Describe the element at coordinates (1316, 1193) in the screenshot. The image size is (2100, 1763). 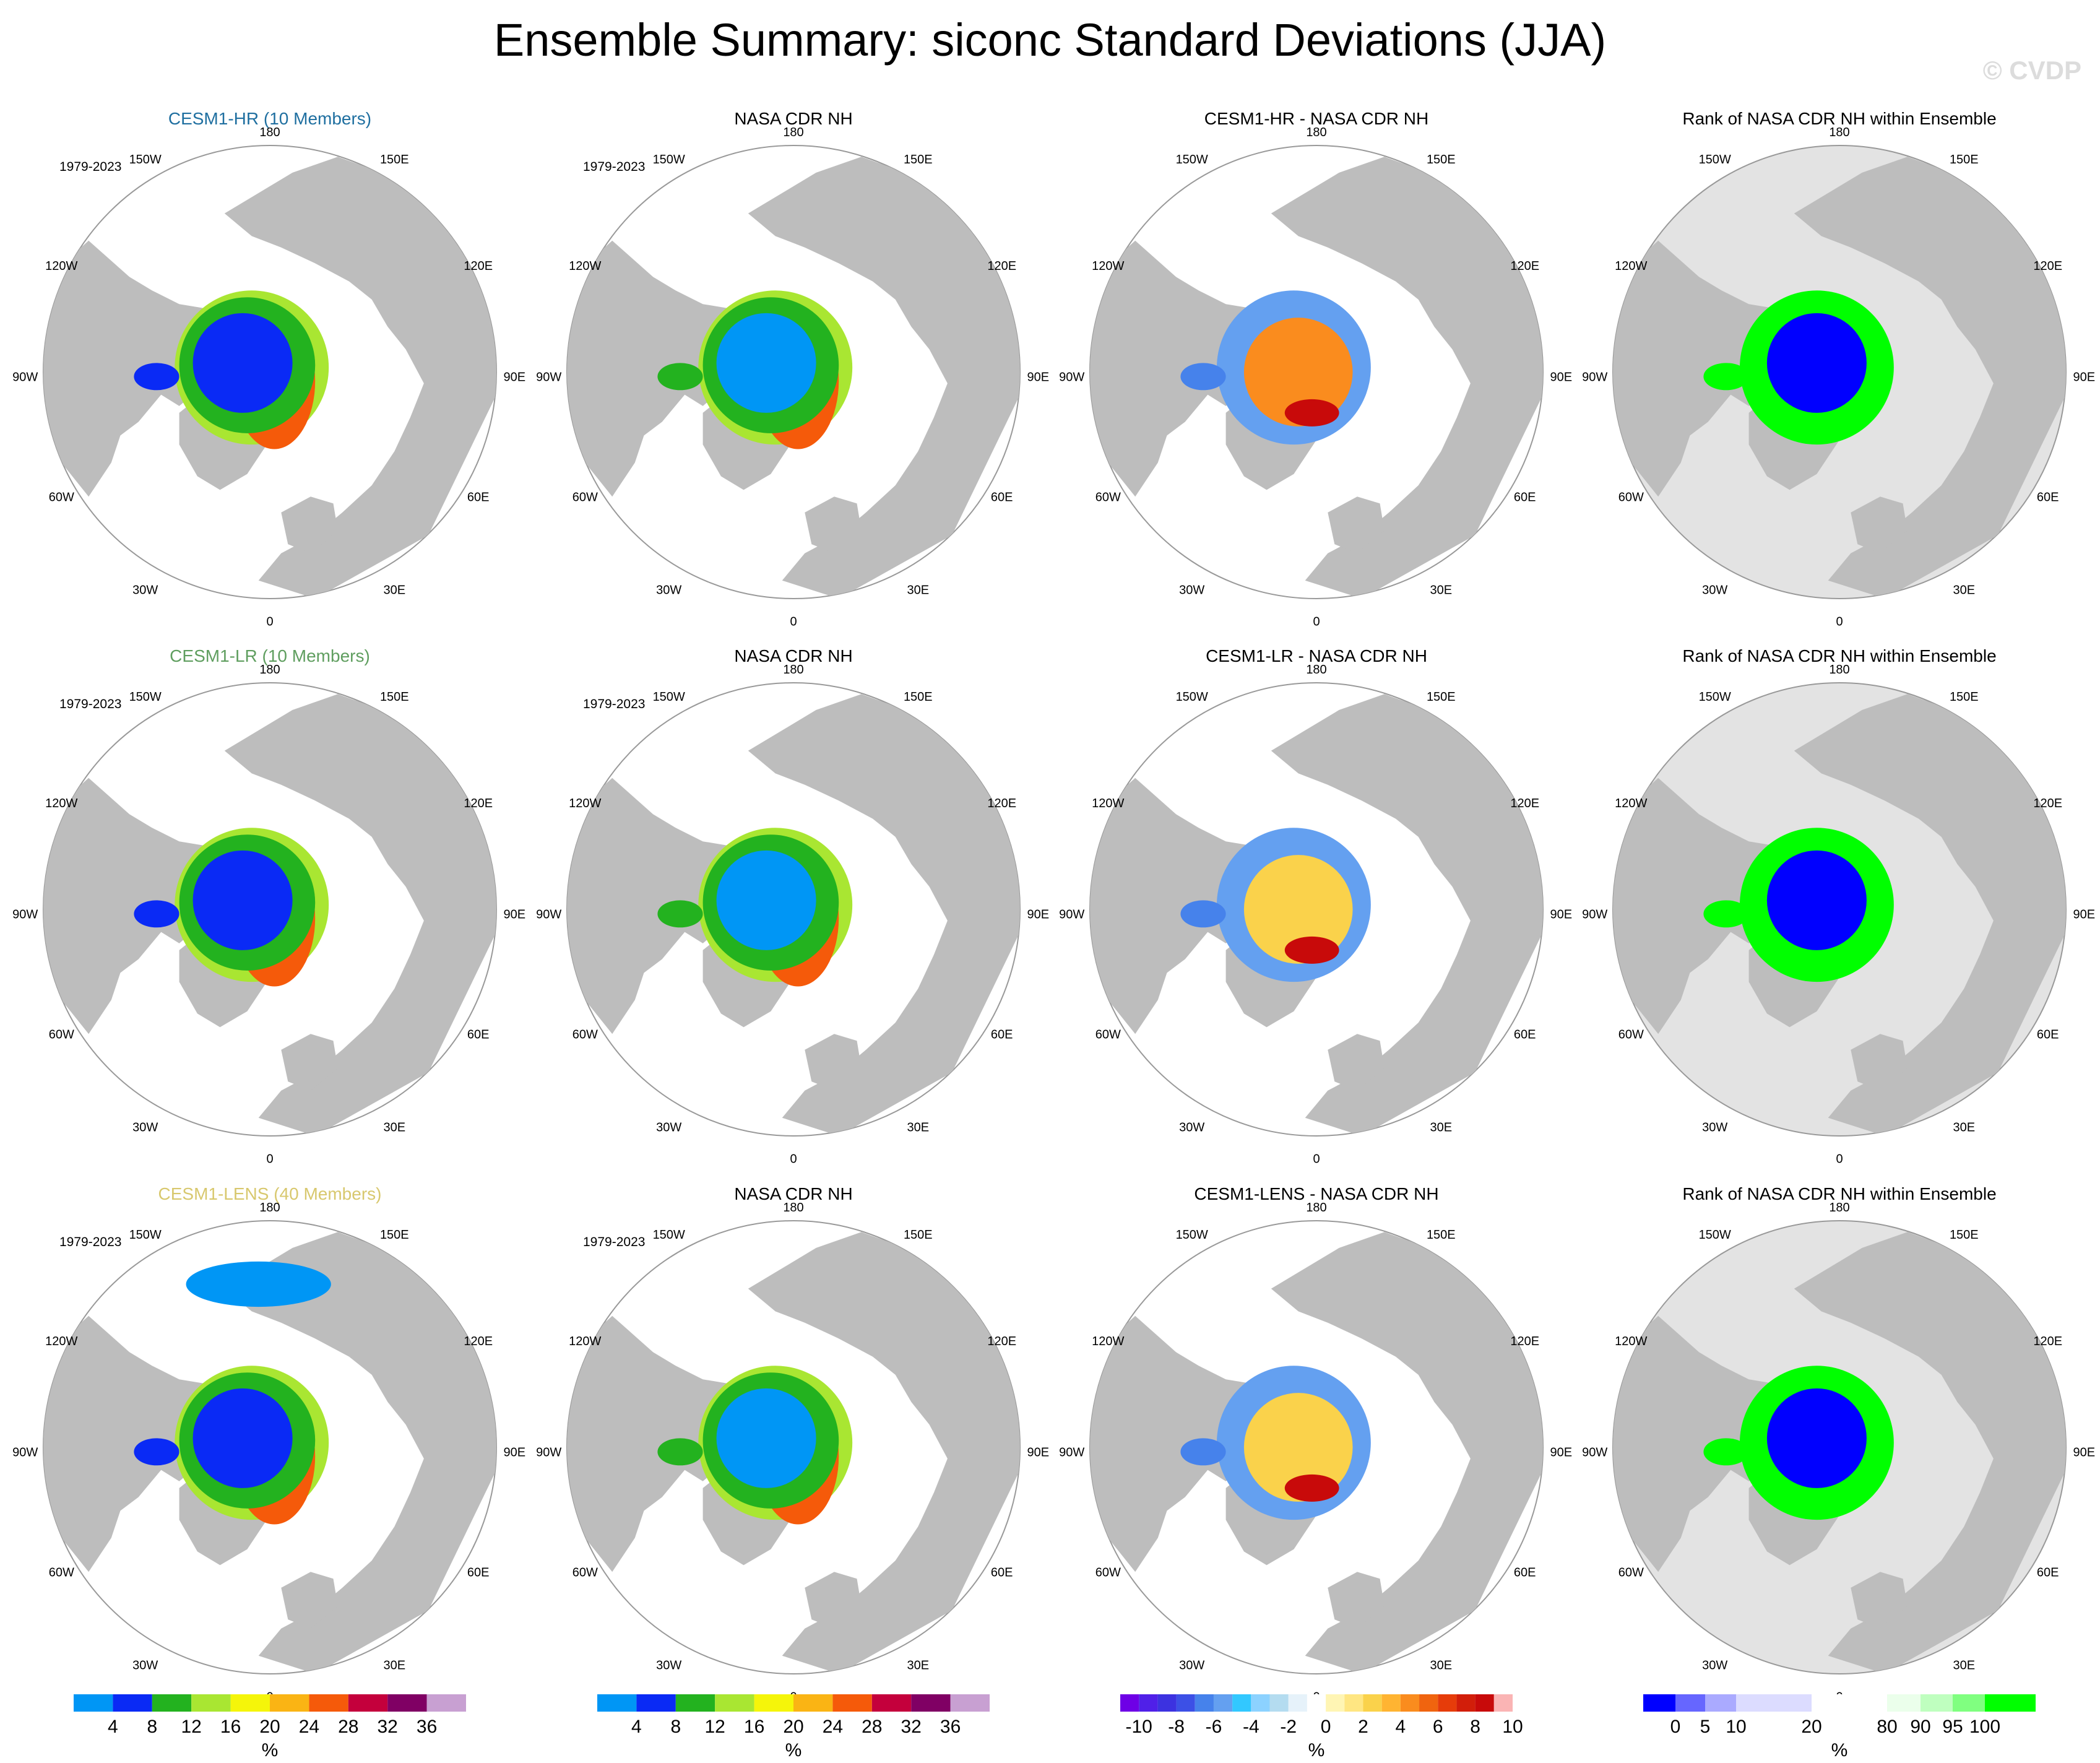
I see `panel-title: CESM1-LENS - NASA CDR NH` at that location.